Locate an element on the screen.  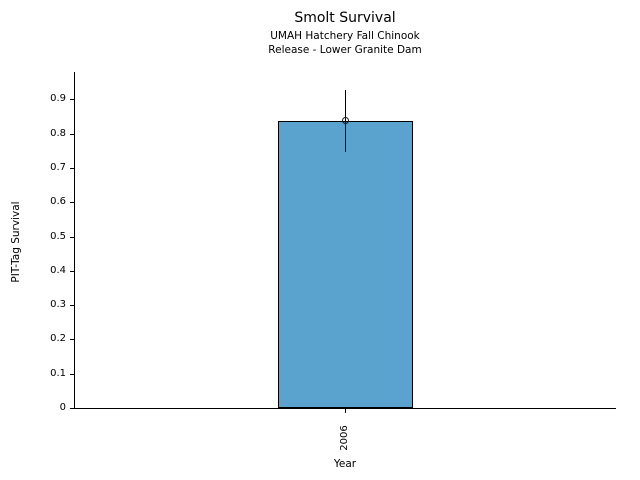
chart-subtitle-line1: UMAH Hatchery Fall Chinook is located at coordinates (345, 36).